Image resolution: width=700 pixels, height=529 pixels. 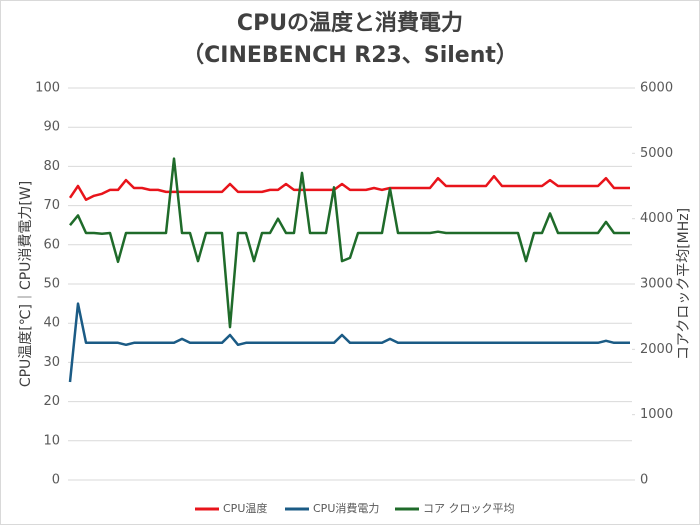 What do you see at coordinates (245, 508) in the screenshot?
I see `legend-label: CPU温度` at bounding box center [245, 508].